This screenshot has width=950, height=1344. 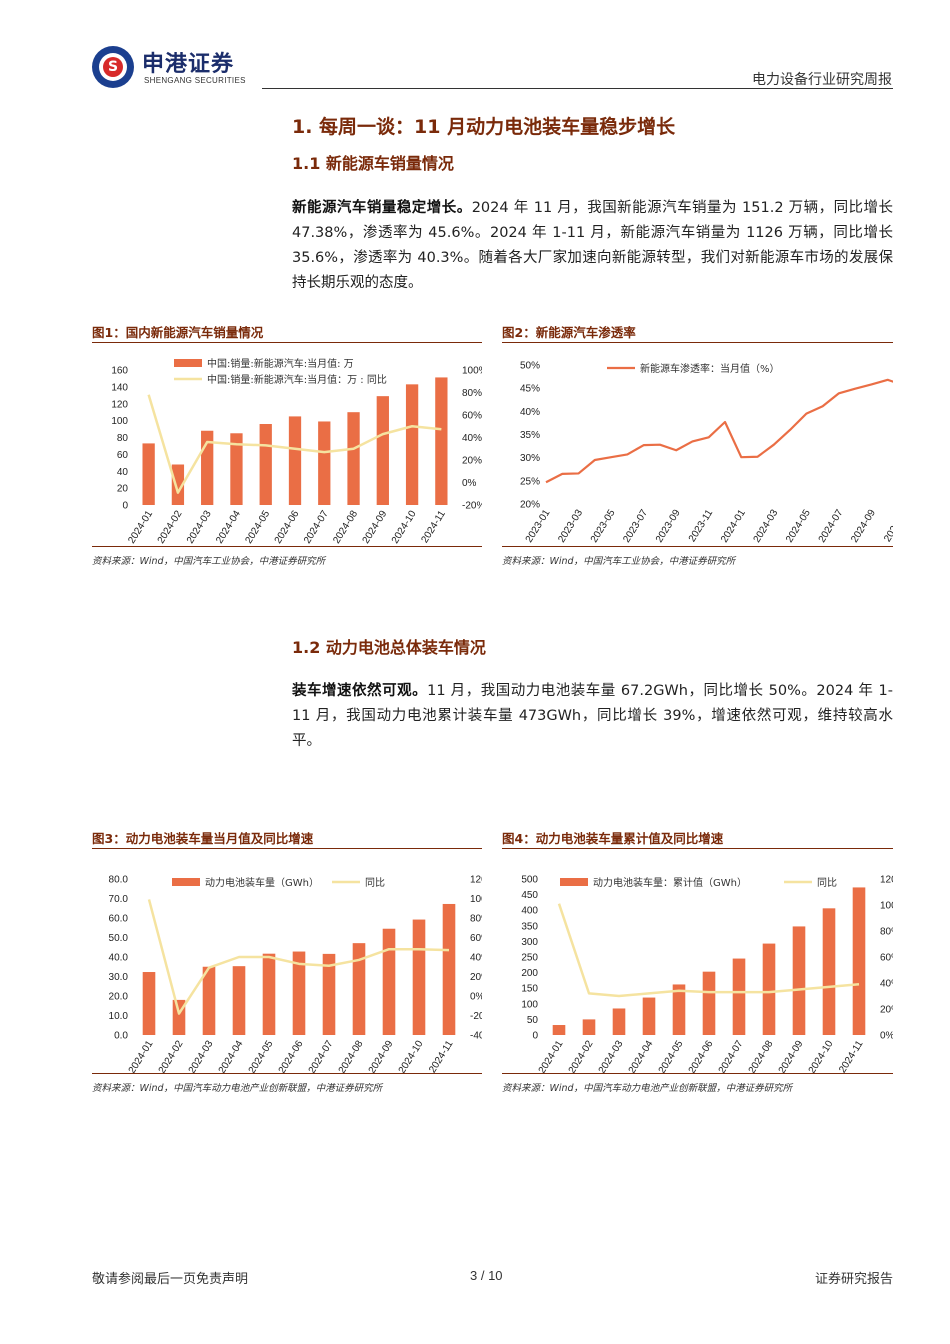 I want to click on figure-3-title: 图3：动力电池装车量当月值及同比增速, so click(x=203, y=838).